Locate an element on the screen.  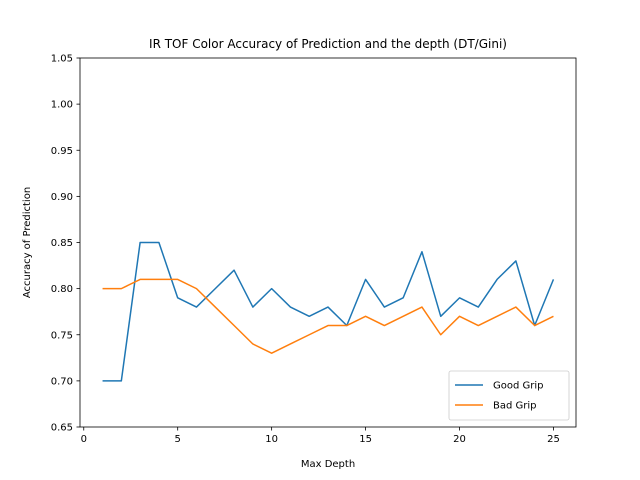
legend: Good Grip Bad Grip is located at coordinates (509, 395).